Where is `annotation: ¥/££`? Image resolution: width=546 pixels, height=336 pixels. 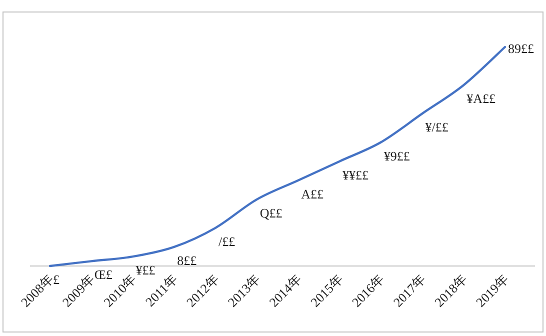
annotation: ¥/££ is located at coordinates (437, 127).